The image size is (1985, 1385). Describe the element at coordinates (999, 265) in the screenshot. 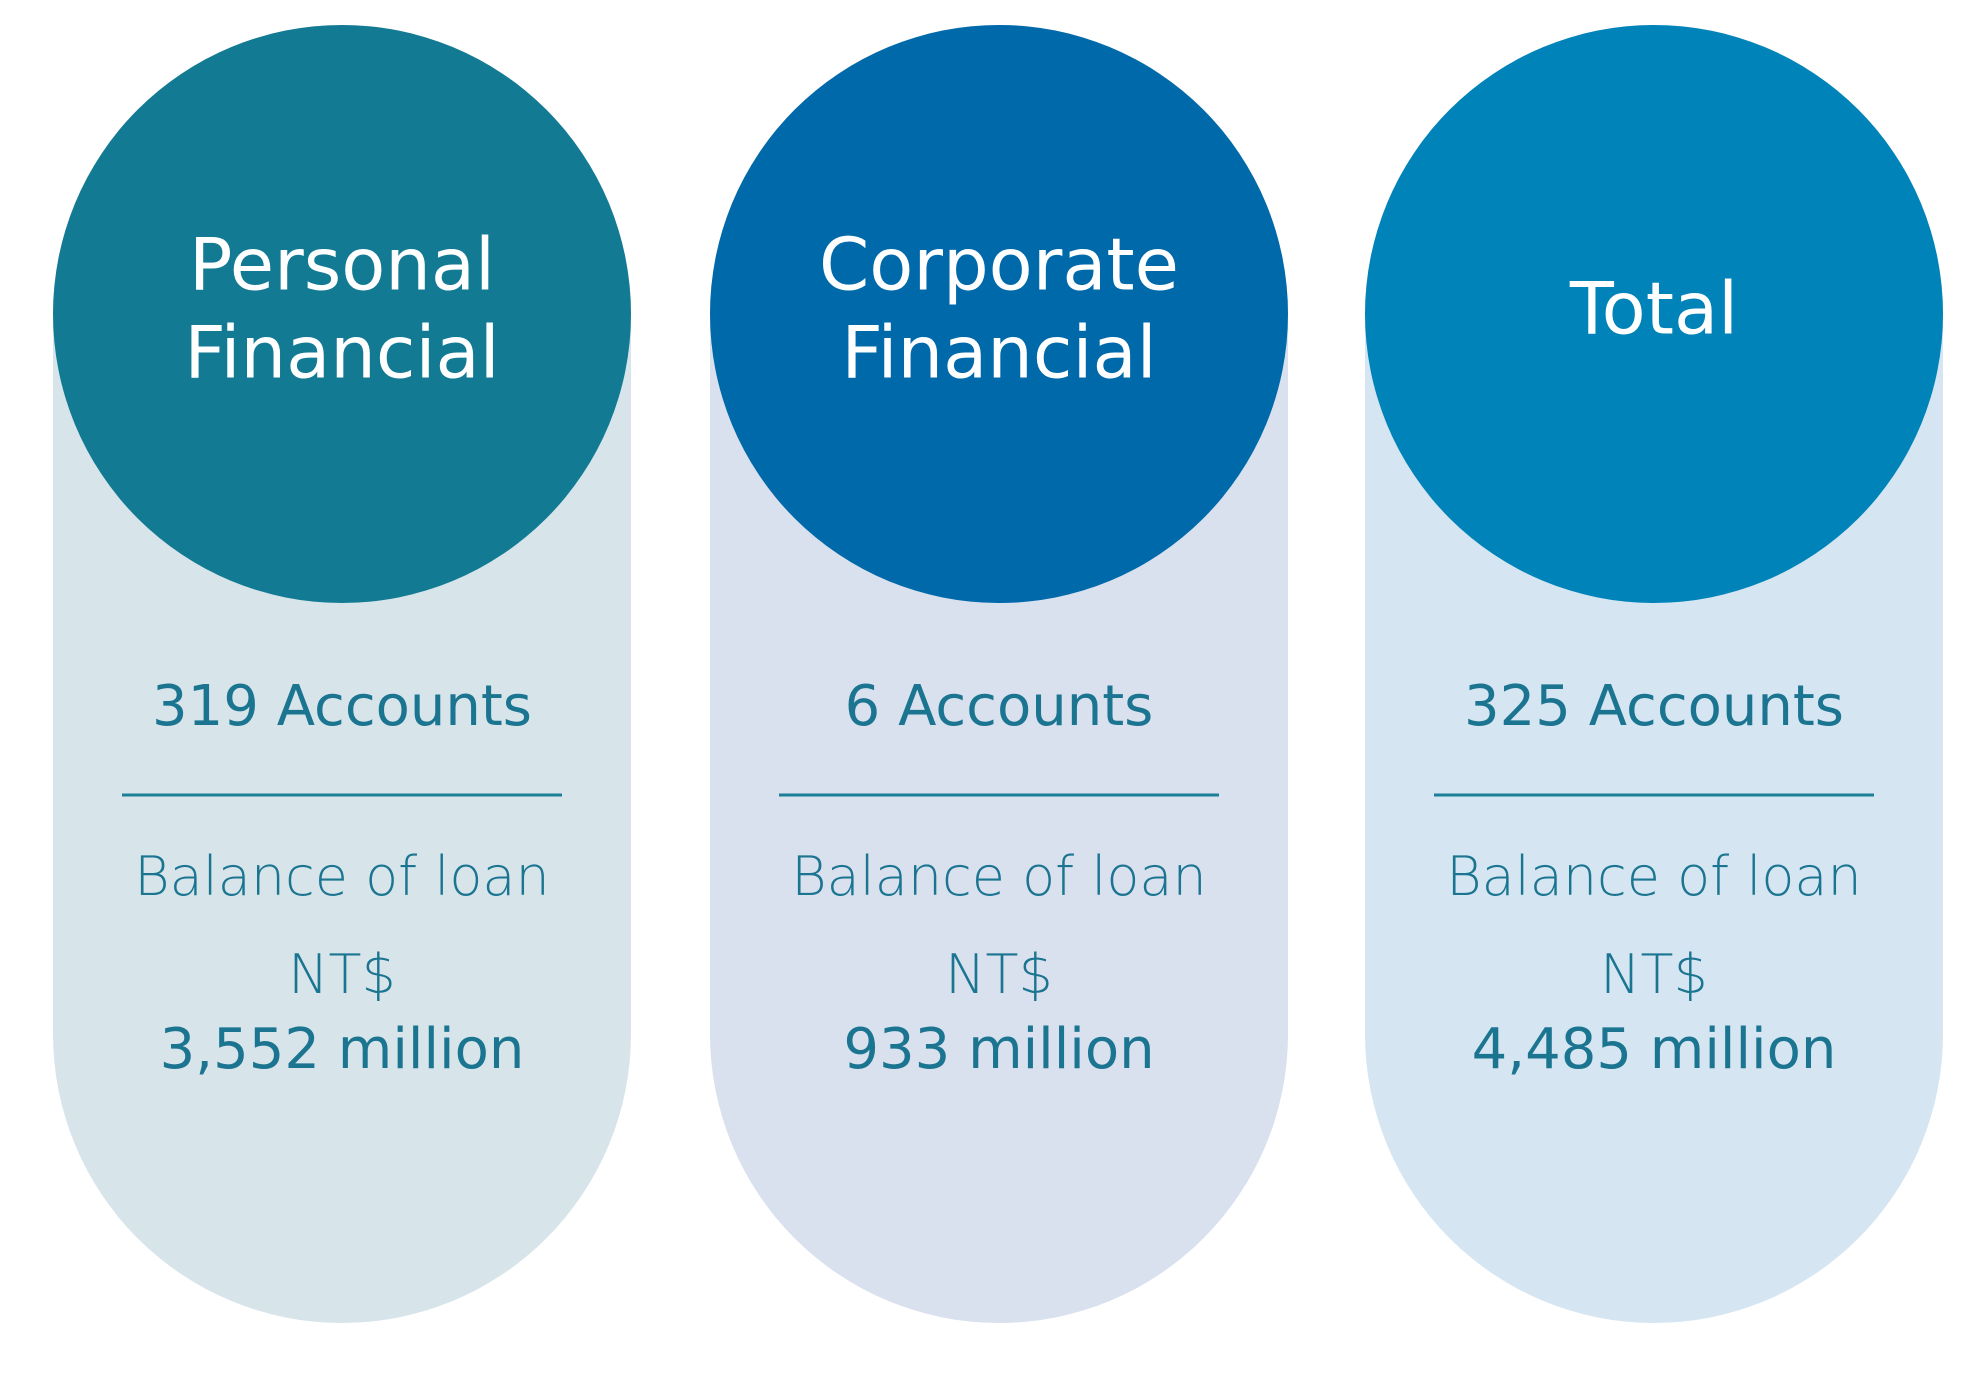

I see `card-title: Corporate` at that location.